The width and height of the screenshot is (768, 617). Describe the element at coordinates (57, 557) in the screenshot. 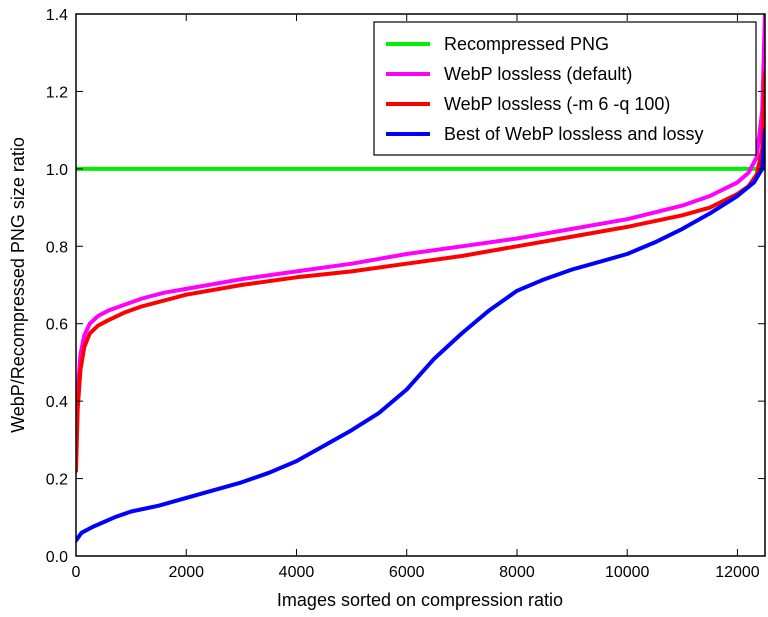

I see `y-tick-label: 0.0` at that location.